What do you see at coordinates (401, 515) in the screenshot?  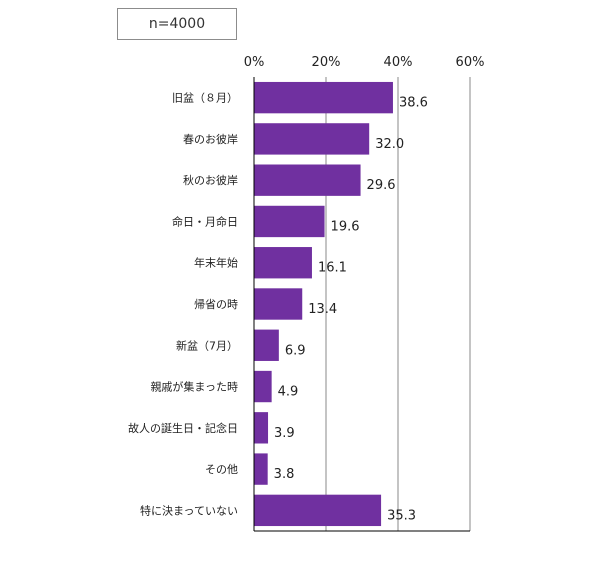 I see `value-label-10: 35.3` at bounding box center [401, 515].